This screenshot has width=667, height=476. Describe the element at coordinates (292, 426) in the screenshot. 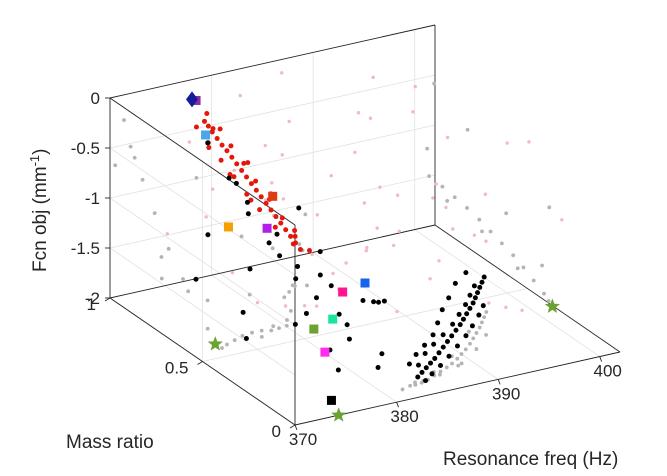

I see `y-tick-mark` at that location.